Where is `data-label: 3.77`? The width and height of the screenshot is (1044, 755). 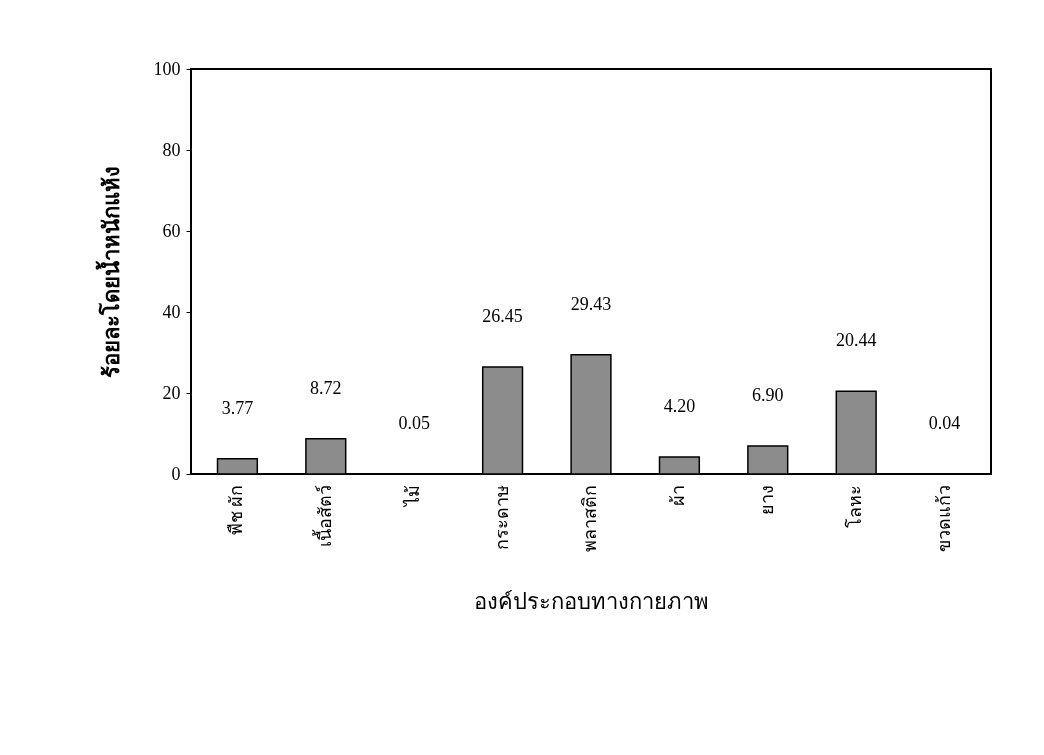
data-label: 3.77 is located at coordinates (237, 407).